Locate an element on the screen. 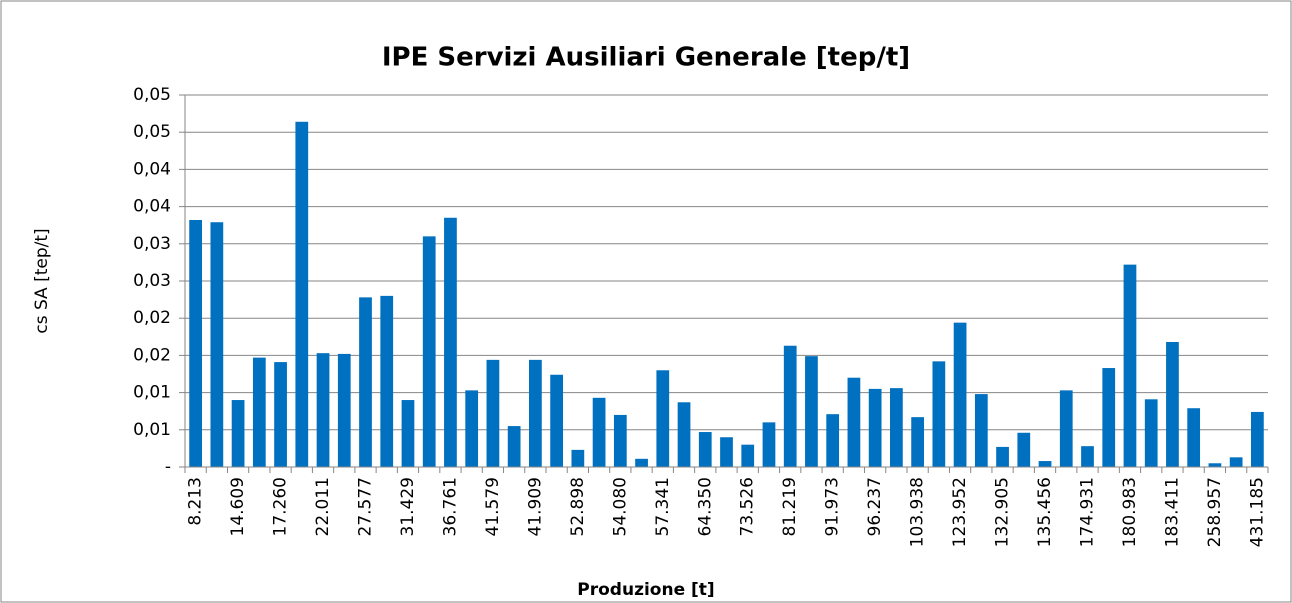 The height and width of the screenshot is (603, 1292). x-tick-label: 183.411 is located at coordinates (1172, 512).